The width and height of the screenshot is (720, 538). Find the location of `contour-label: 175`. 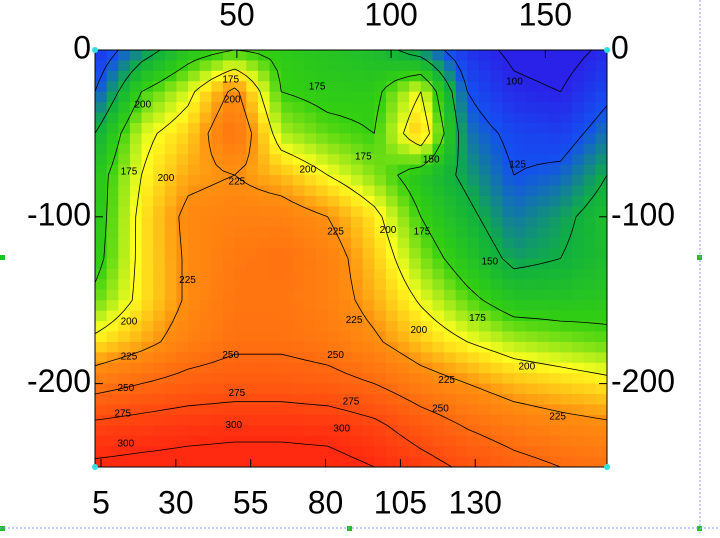

contour-label: 175 is located at coordinates (317, 86).